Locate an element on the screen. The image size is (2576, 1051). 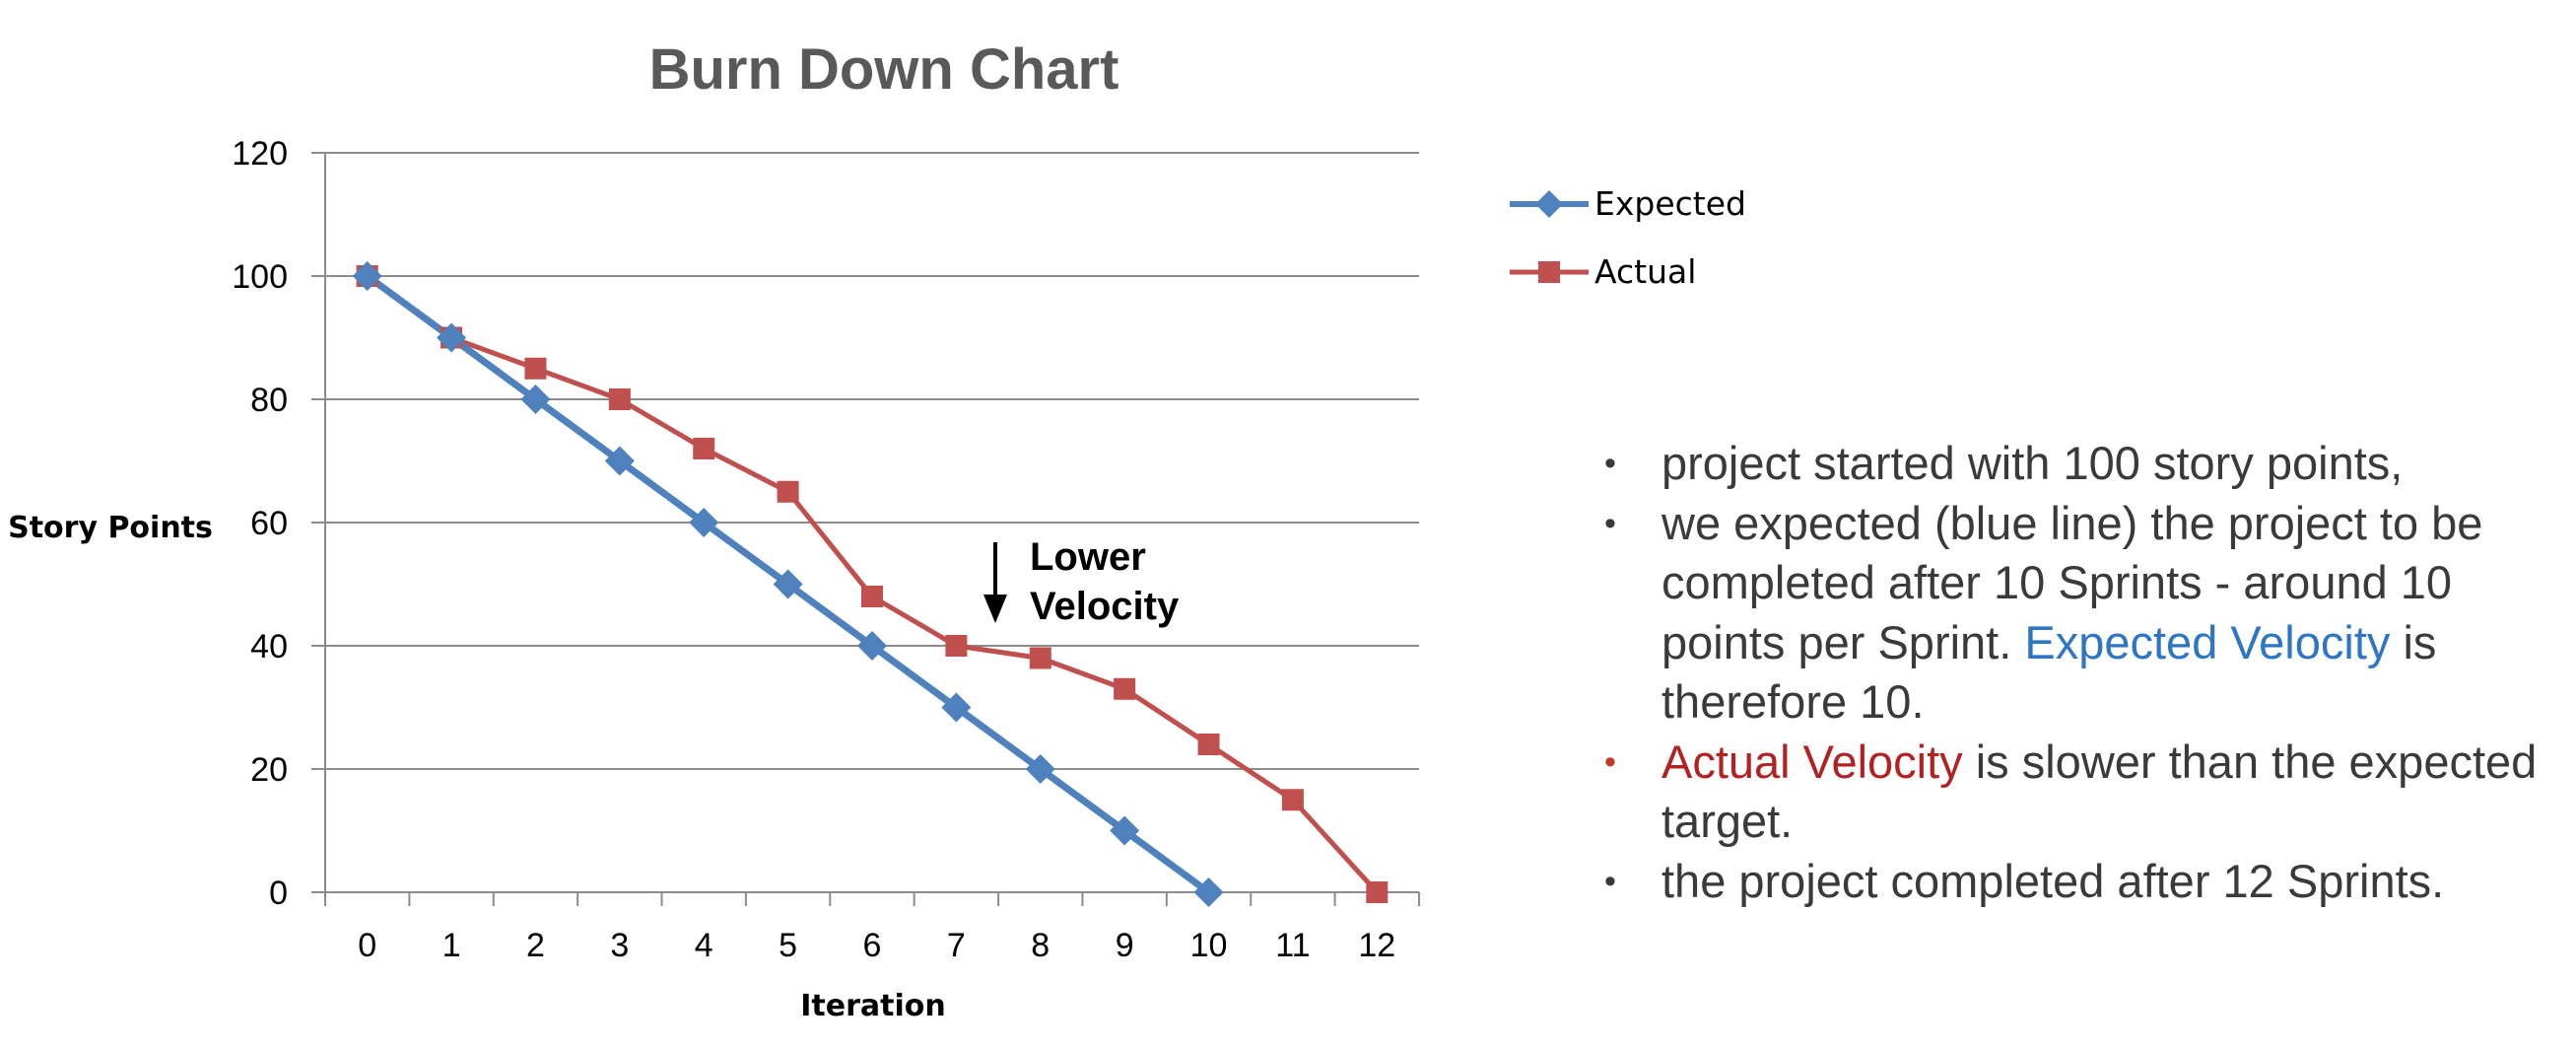
x-tick-label: 11 is located at coordinates (1292, 946).